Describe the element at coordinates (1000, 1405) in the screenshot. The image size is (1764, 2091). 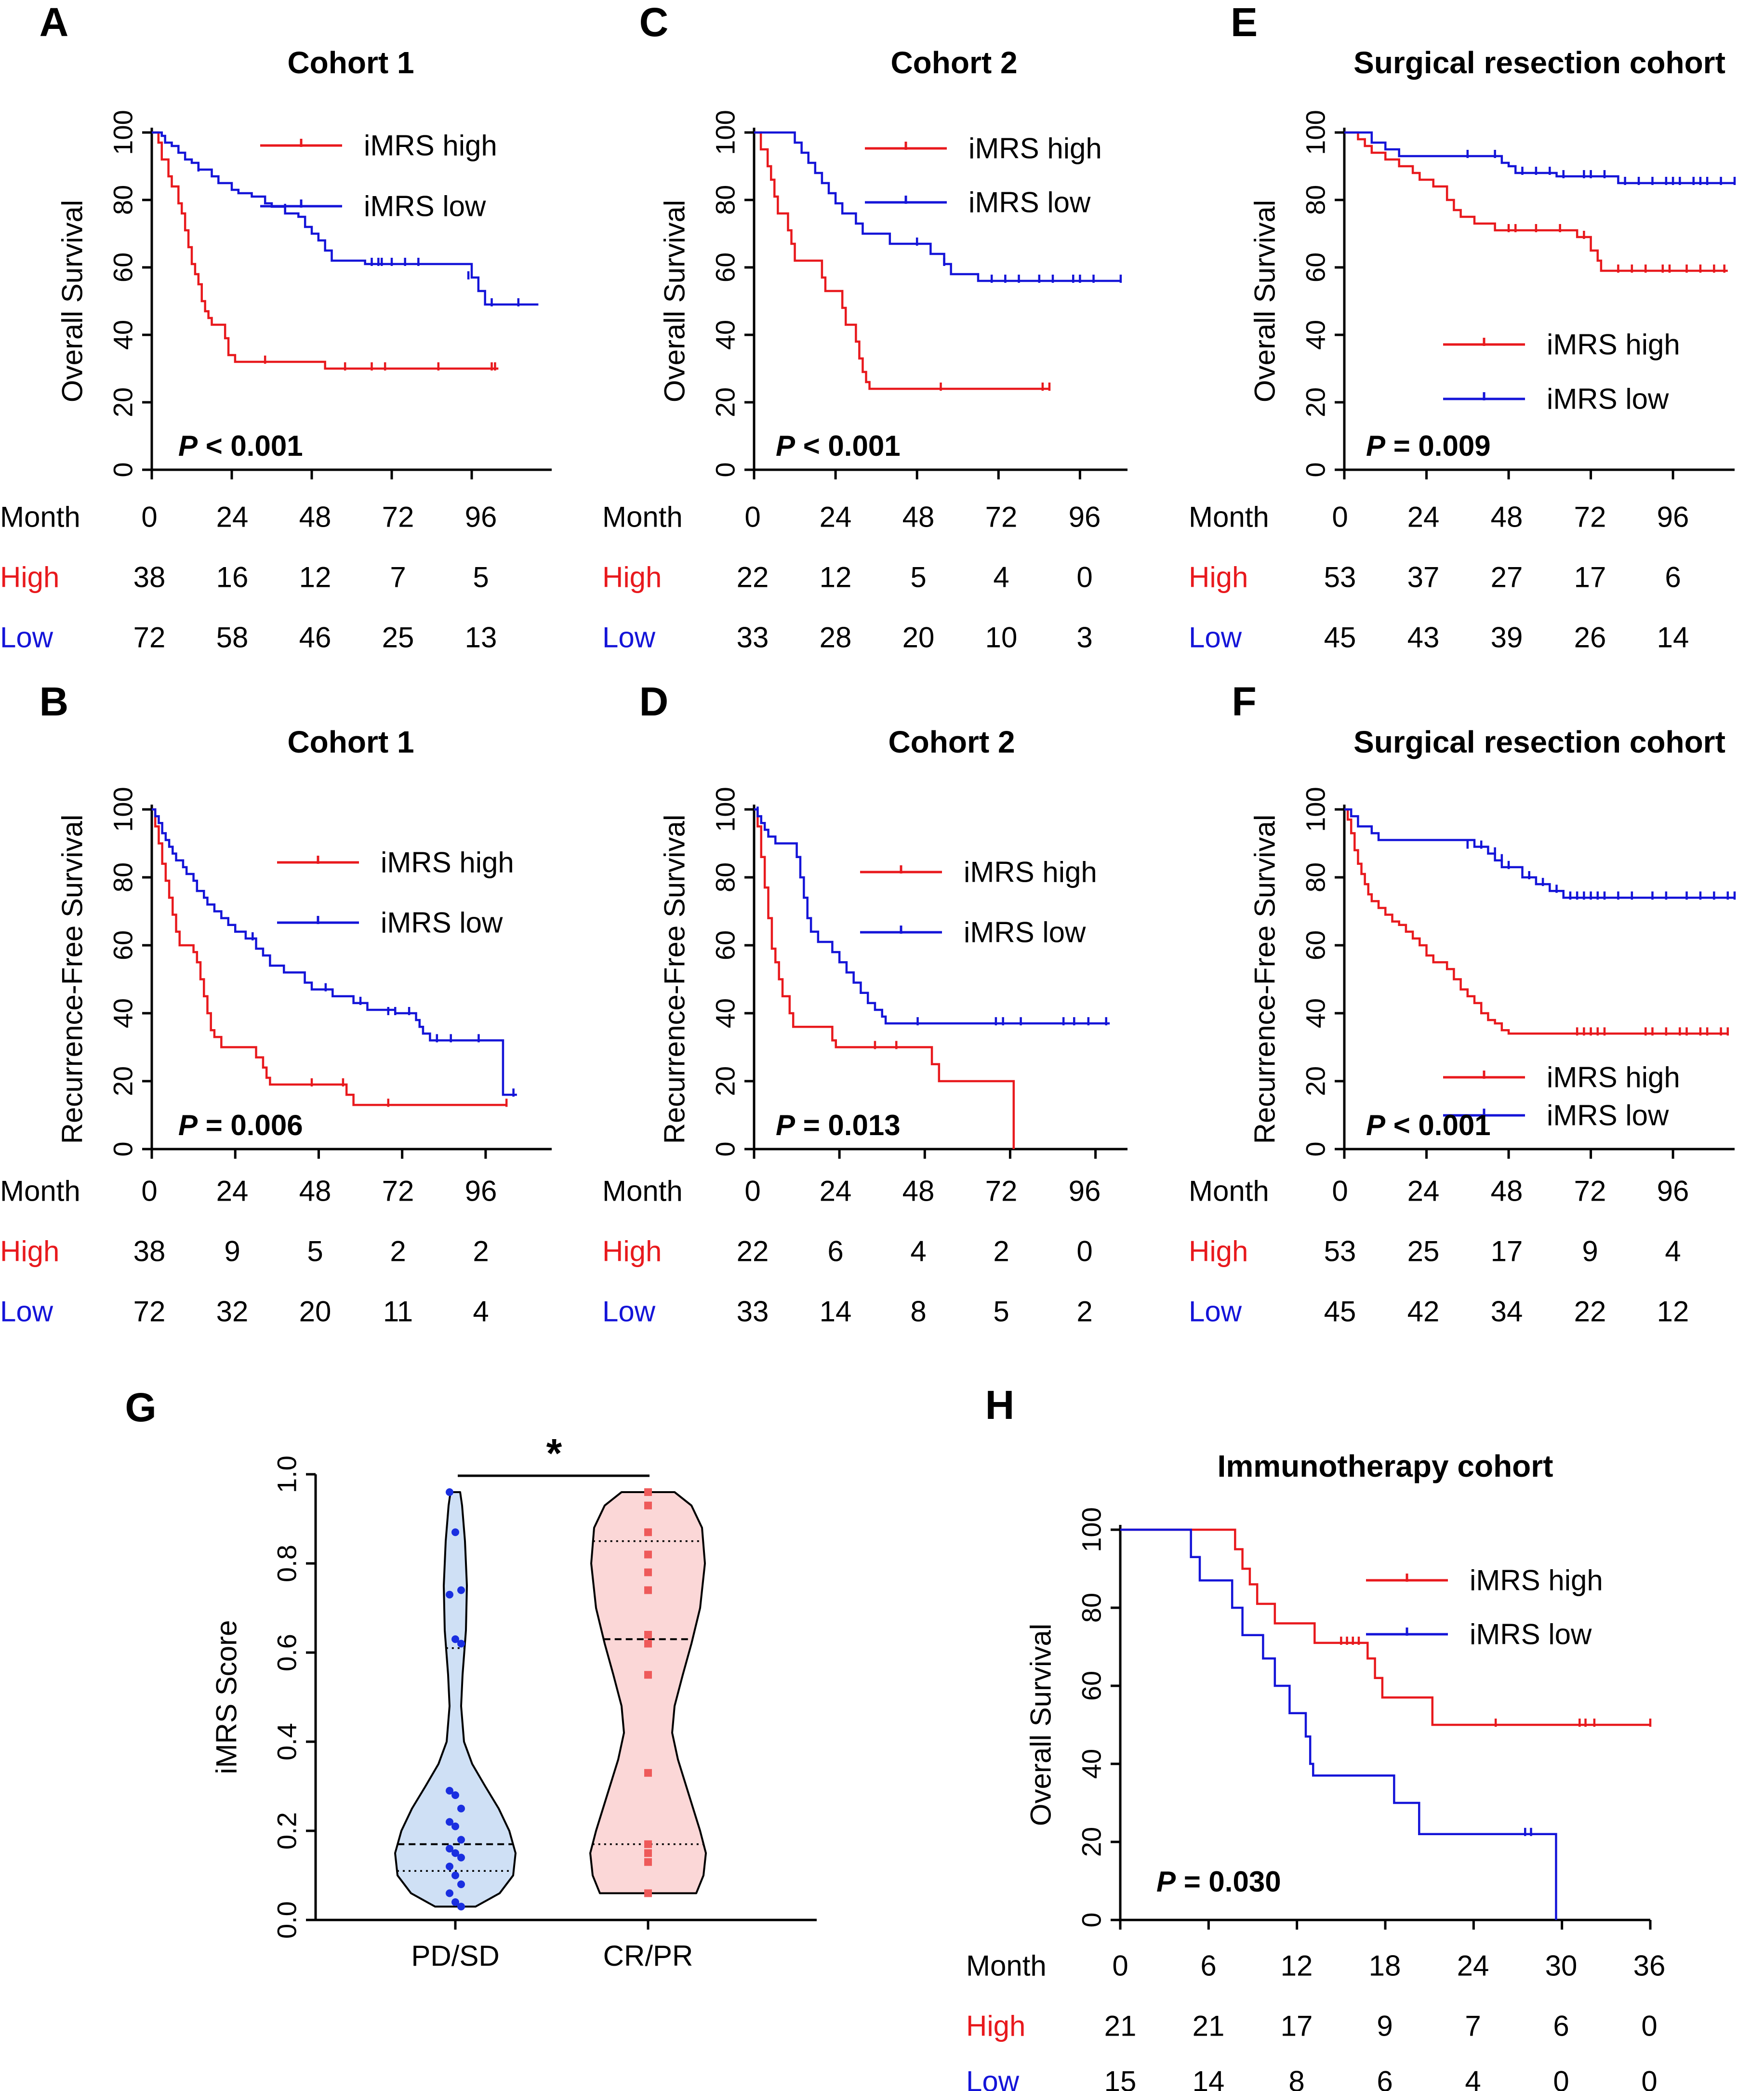
I see `panel-letter: H` at that location.